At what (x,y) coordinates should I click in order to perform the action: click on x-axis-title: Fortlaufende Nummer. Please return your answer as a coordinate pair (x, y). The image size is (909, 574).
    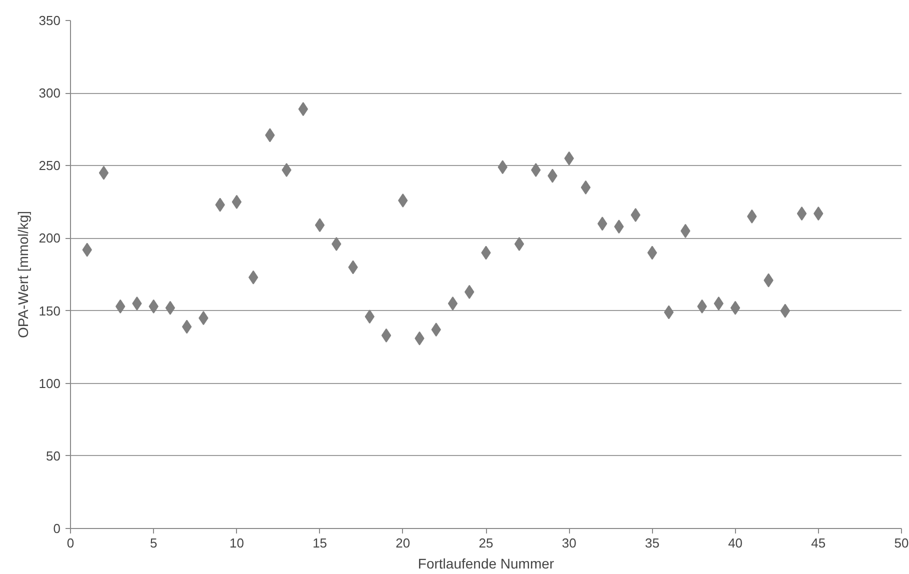
    Looking at the image, I should click on (486, 564).